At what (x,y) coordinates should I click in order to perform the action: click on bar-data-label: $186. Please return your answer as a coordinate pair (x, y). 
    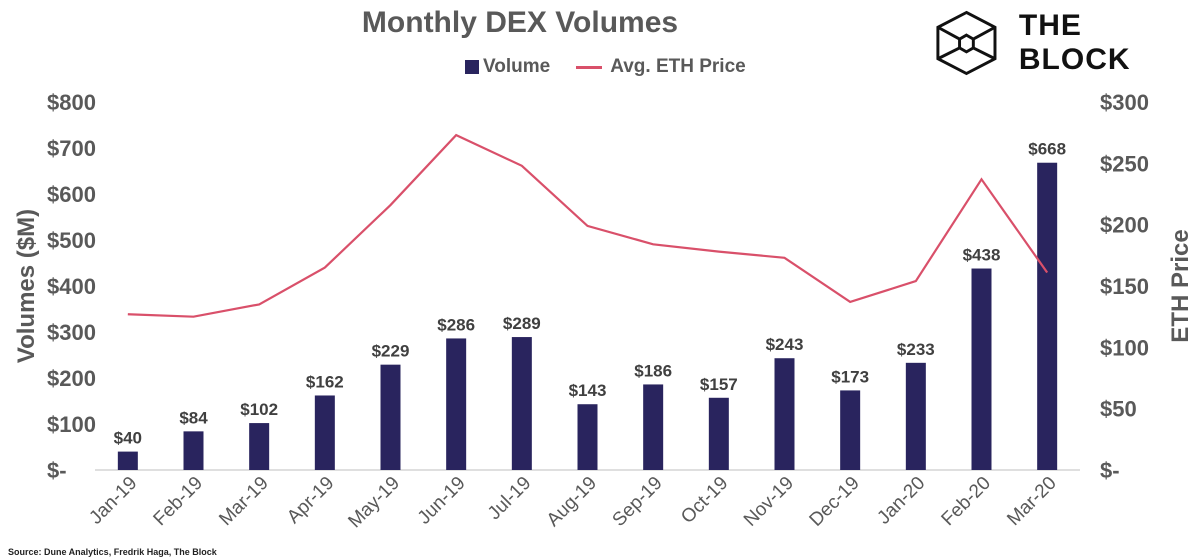
    Looking at the image, I should click on (653, 370).